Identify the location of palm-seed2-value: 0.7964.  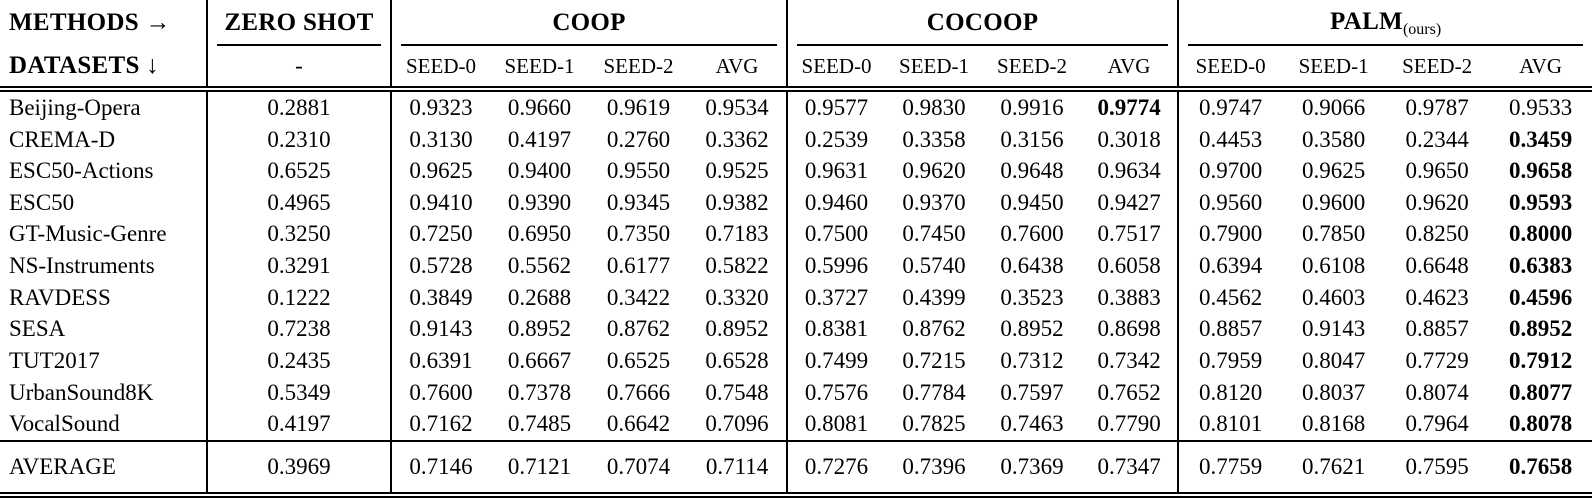
(1437, 424).